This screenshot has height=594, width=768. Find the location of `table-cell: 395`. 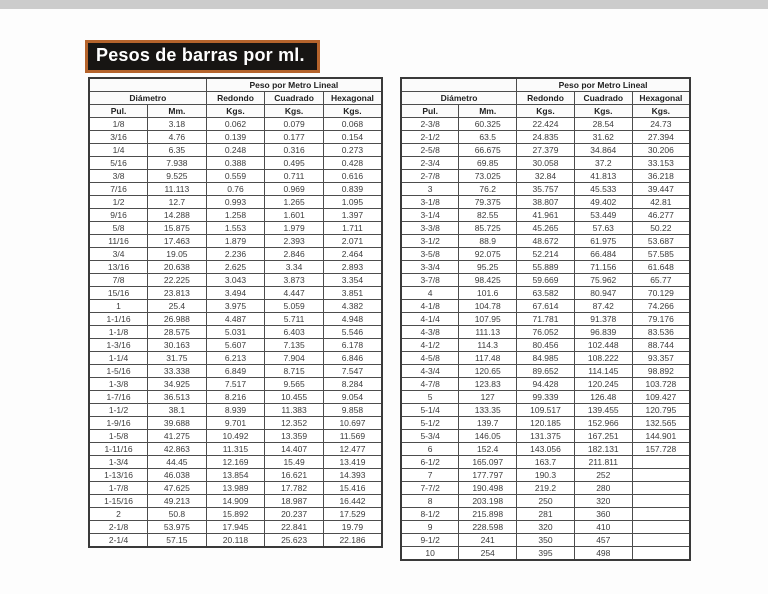

table-cell: 395 is located at coordinates (545, 553).